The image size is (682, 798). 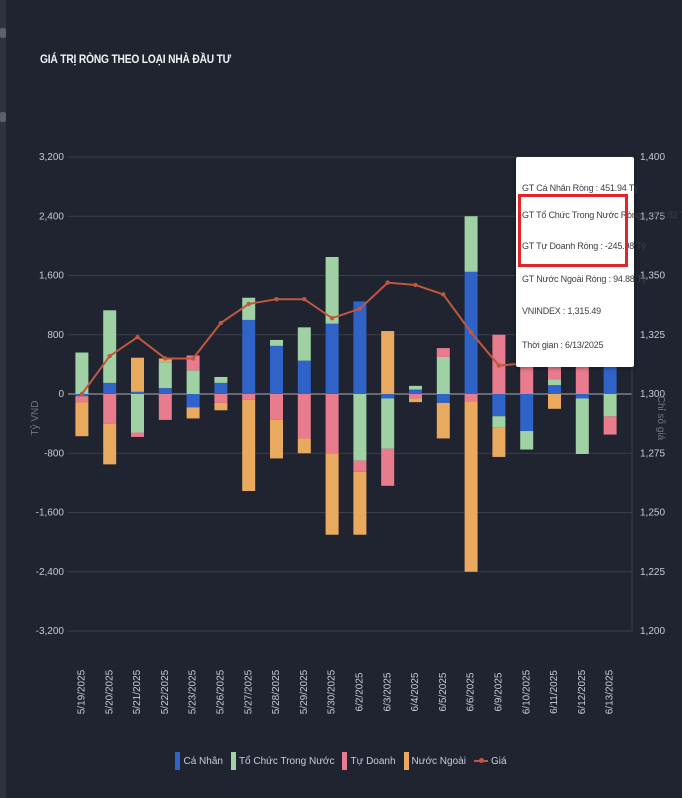 I want to click on y-tick-label: -1,600, so click(x=50, y=513).